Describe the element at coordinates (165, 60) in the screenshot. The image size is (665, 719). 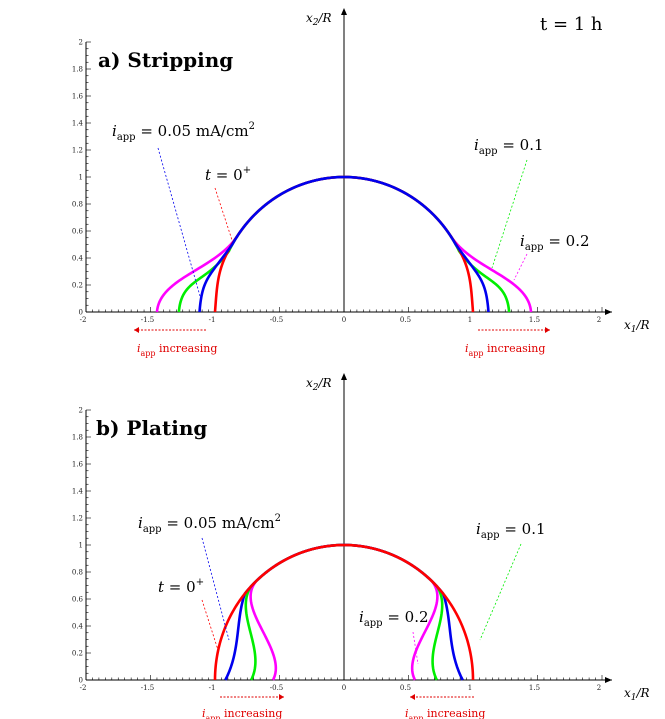
I see `panel-title: a) Stripping` at that location.